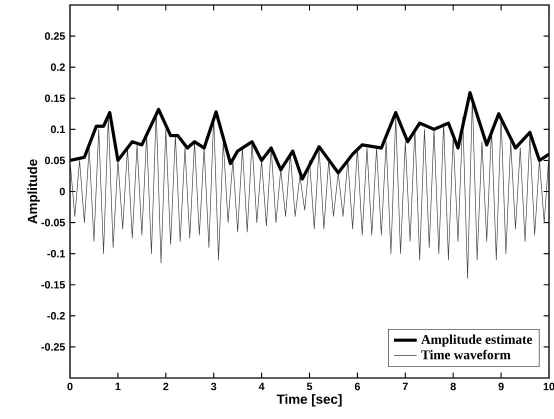 This screenshot has height=419, width=554. Describe the element at coordinates (54, 36) in the screenshot. I see `y-tick-label: 0.25` at that location.